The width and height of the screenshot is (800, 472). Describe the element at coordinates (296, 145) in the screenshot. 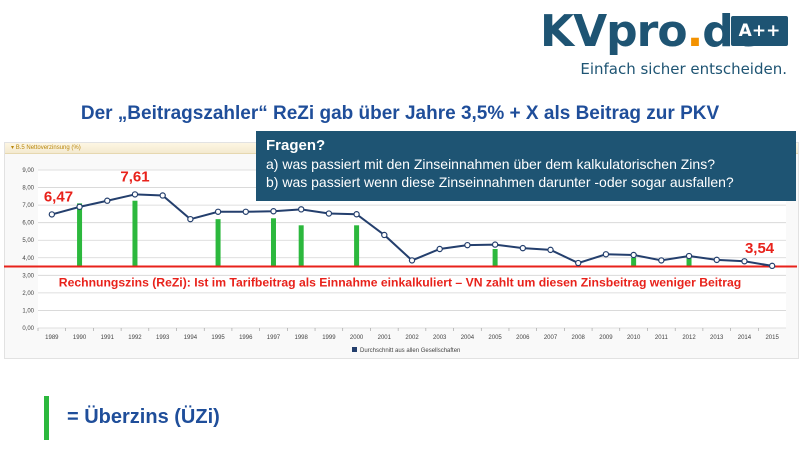

I see `callout-title: Fragen?` at that location.